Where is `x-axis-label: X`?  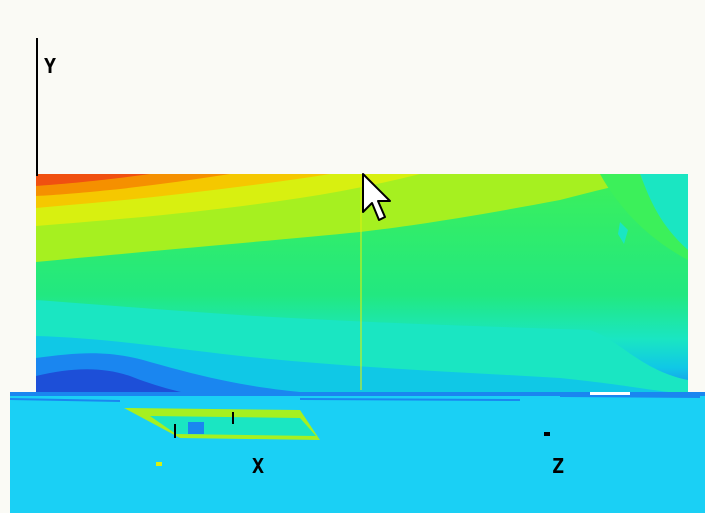 x-axis-label: X is located at coordinates (258, 466).